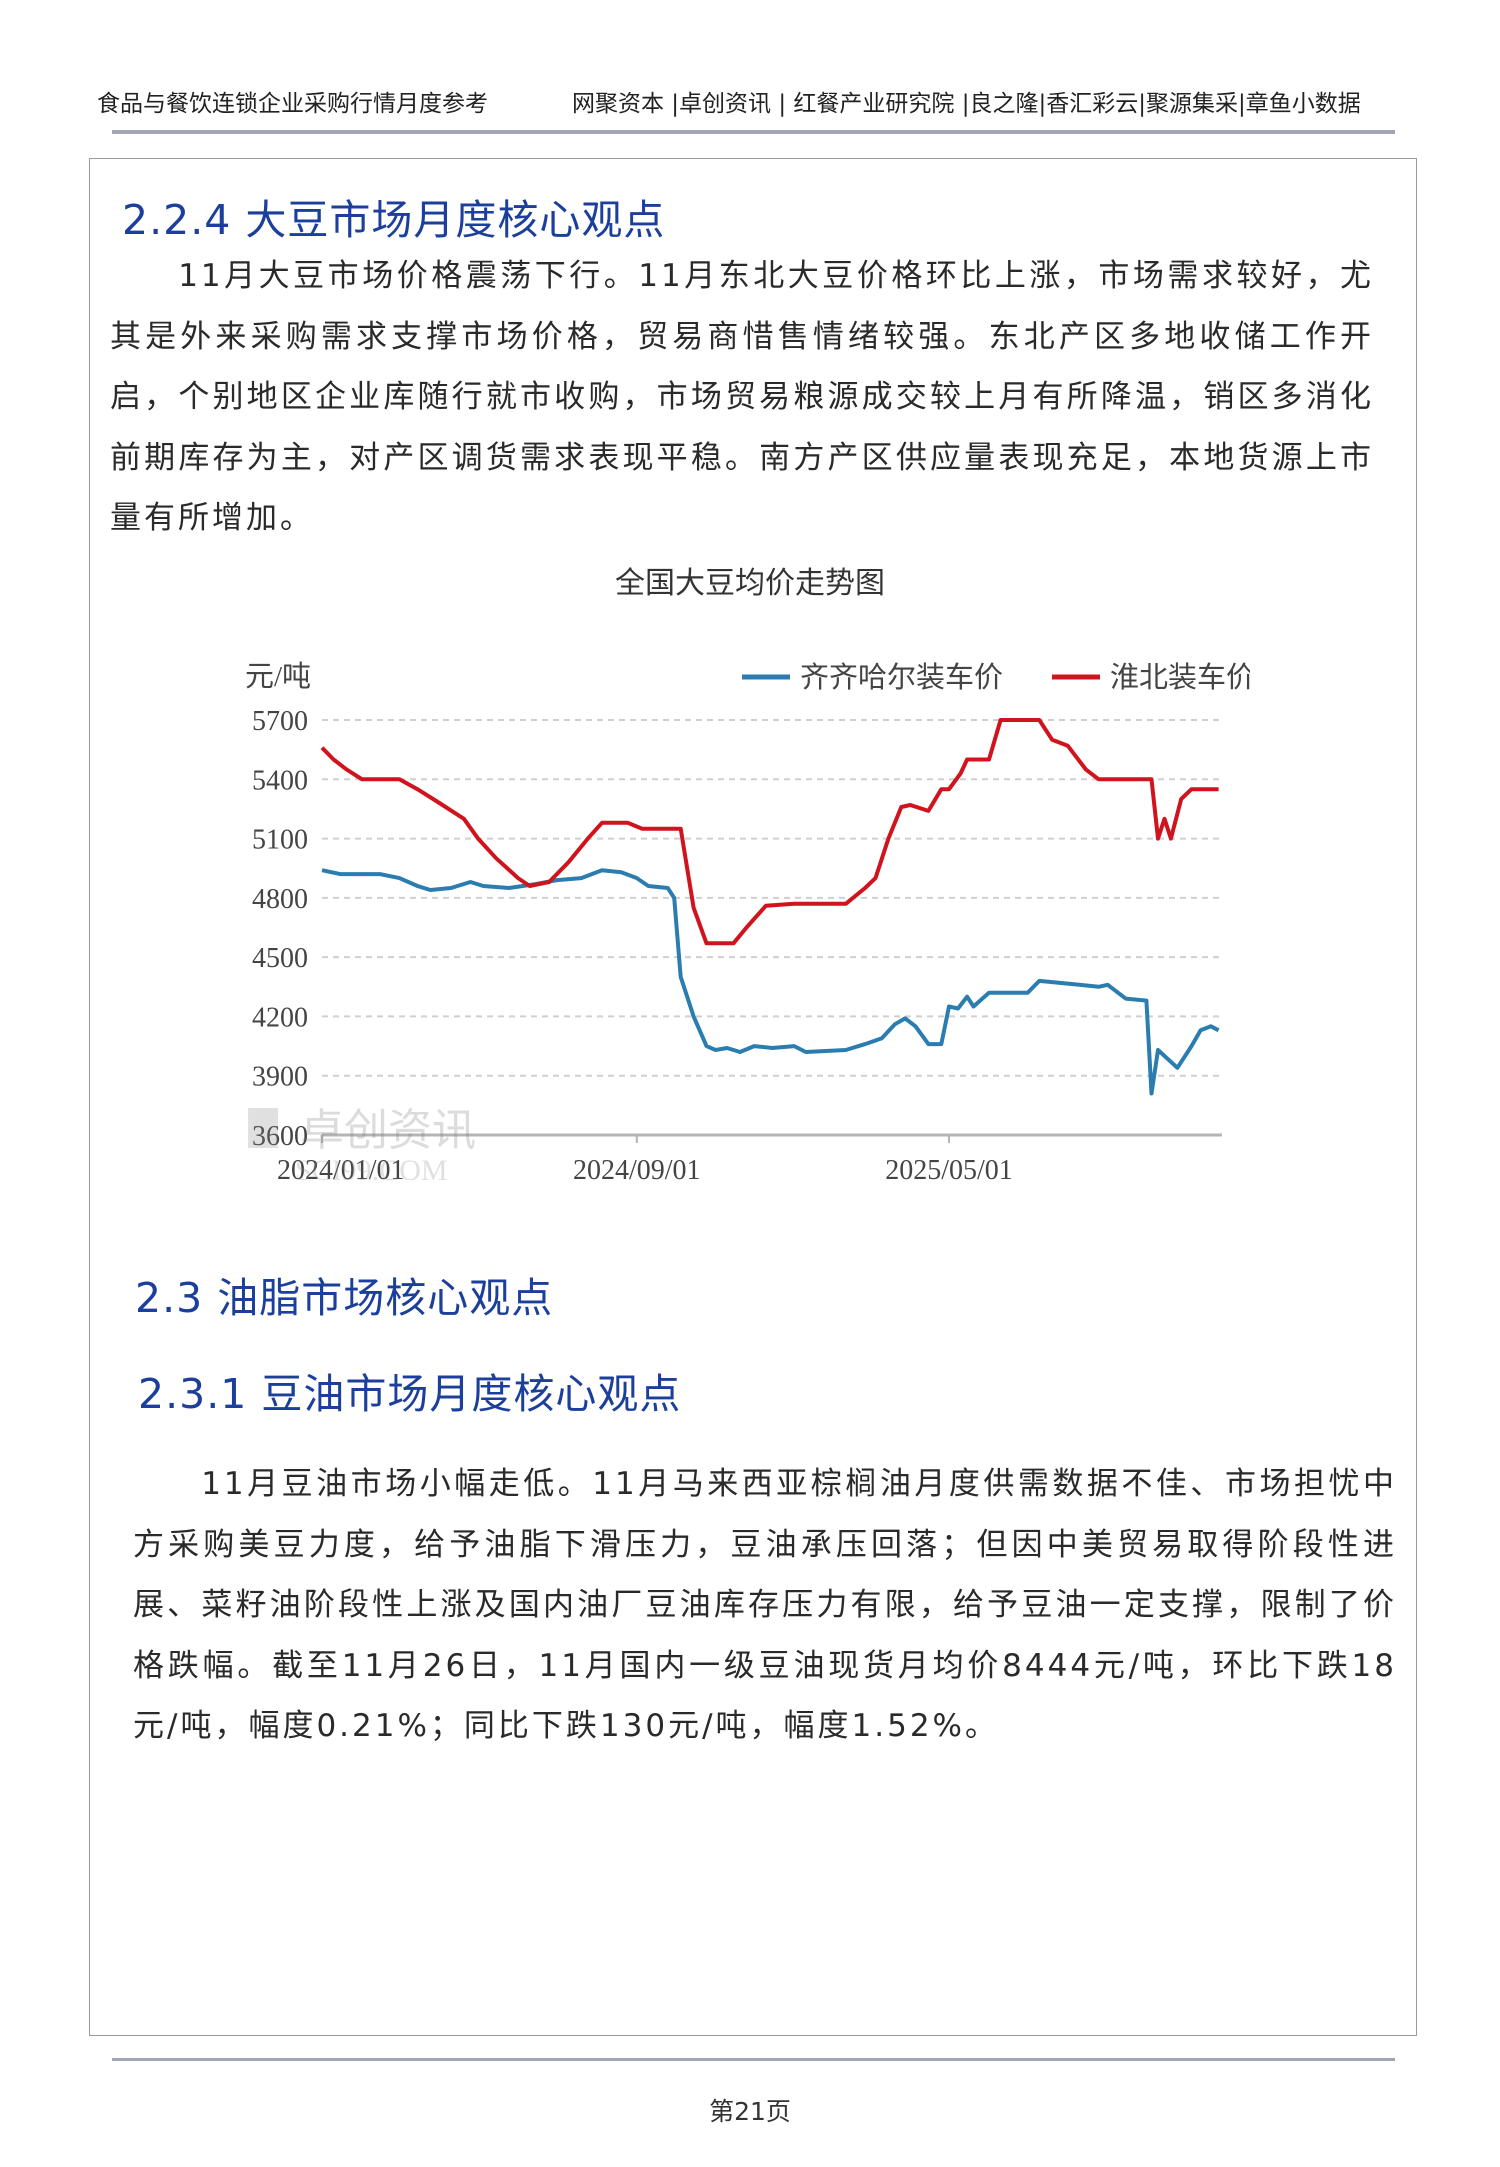 The image size is (1500, 2167). Describe the element at coordinates (750, 583) in the screenshot. I see `chart-title: 全国大豆均价走势图` at that location.